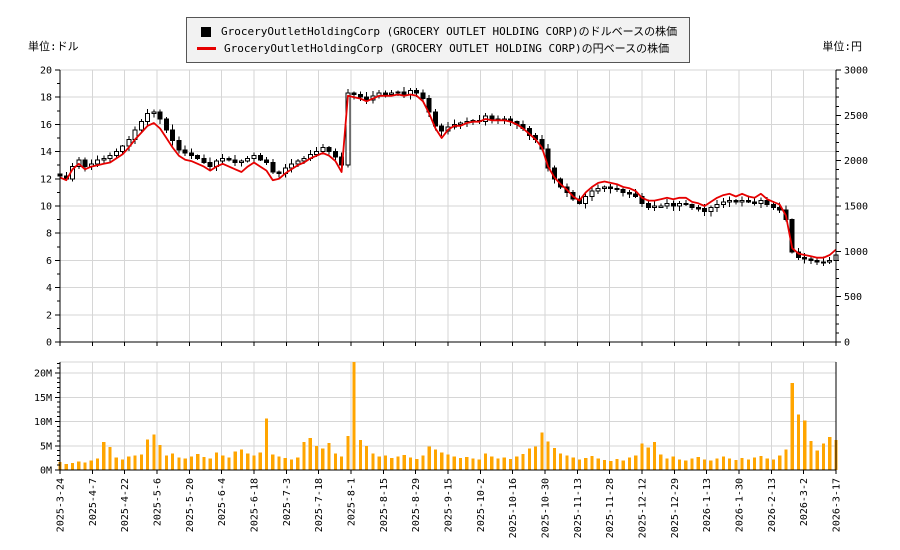 The image size is (900, 550). Describe the element at coordinates (675, 508) in the screenshot. I see `svg-text: 2025-12-29` at that location.